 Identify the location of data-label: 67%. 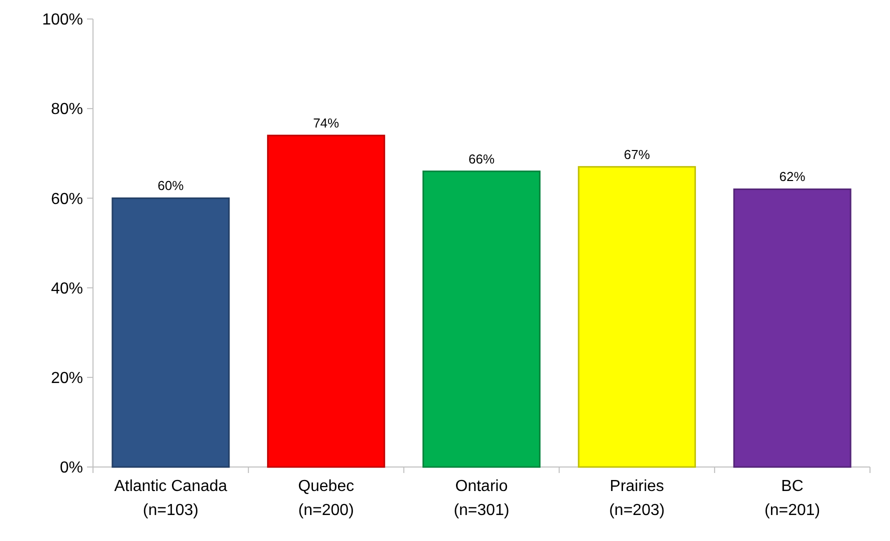
(637, 154).